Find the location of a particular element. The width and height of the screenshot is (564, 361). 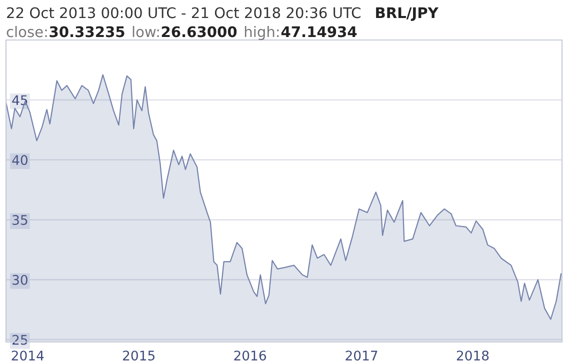

x-tick-label: 2018 is located at coordinates (472, 355).